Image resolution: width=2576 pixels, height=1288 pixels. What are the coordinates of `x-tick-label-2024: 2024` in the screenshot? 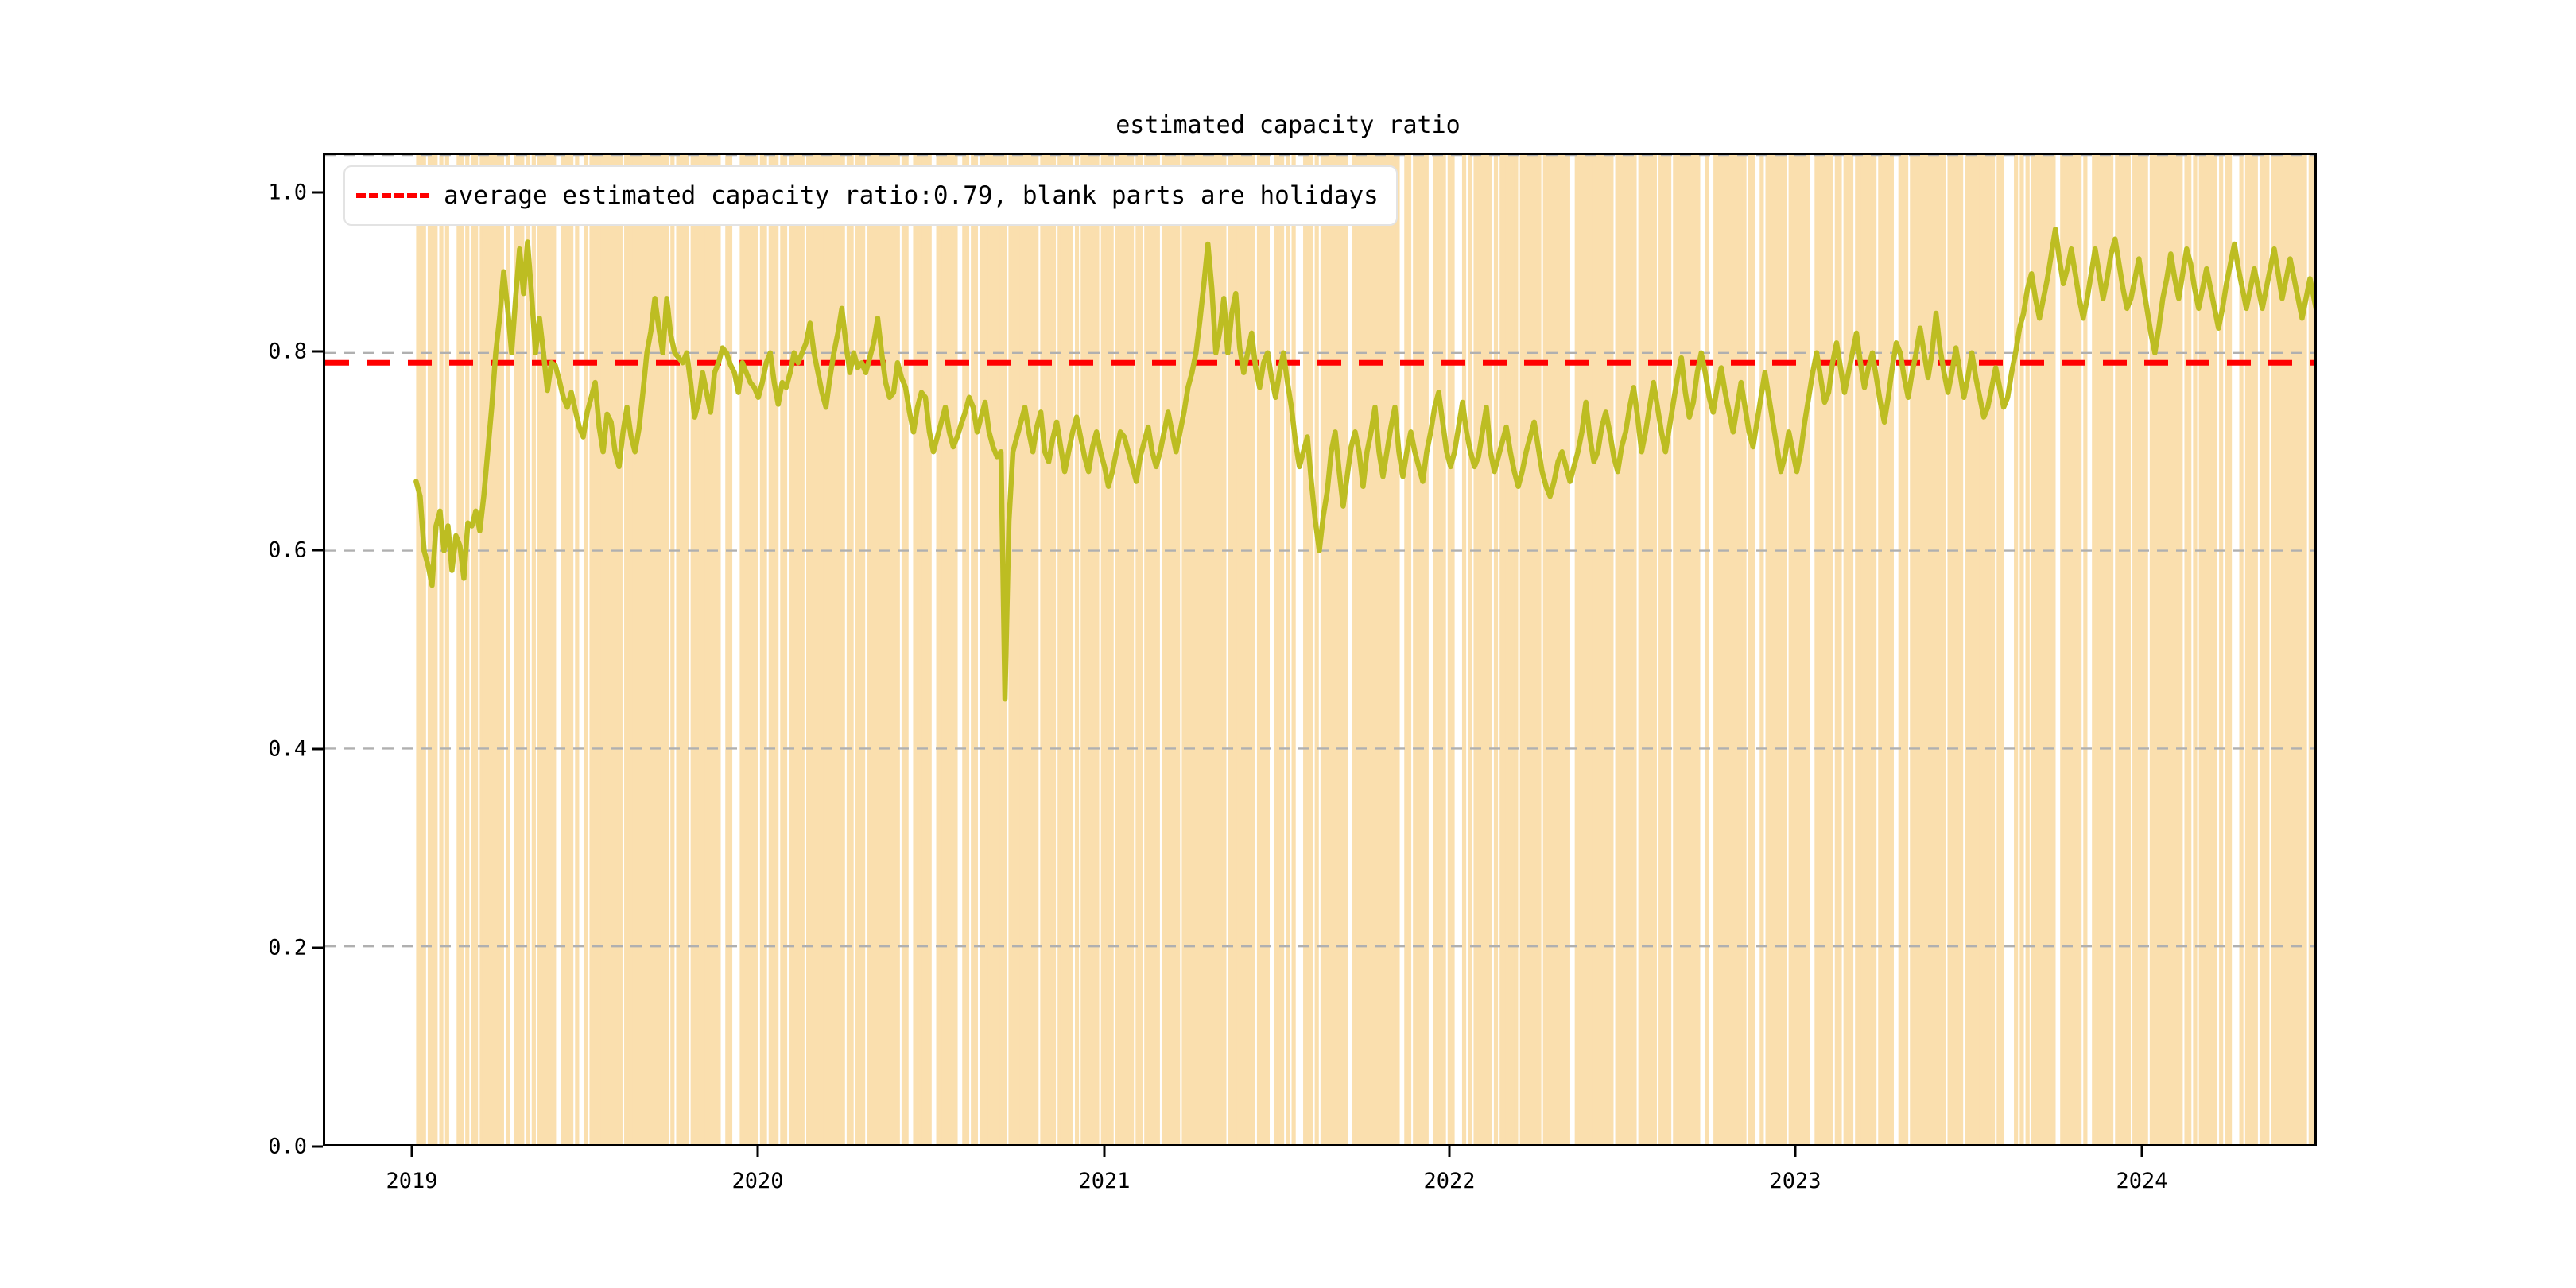 It's located at (2142, 1181).